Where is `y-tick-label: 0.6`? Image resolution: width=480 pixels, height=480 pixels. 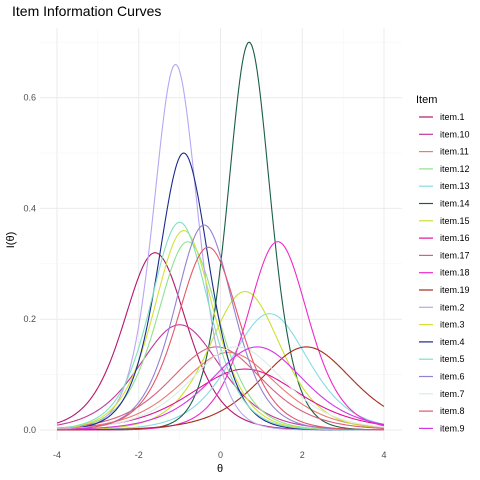
y-tick-label: 0.6 is located at coordinates (29, 98).